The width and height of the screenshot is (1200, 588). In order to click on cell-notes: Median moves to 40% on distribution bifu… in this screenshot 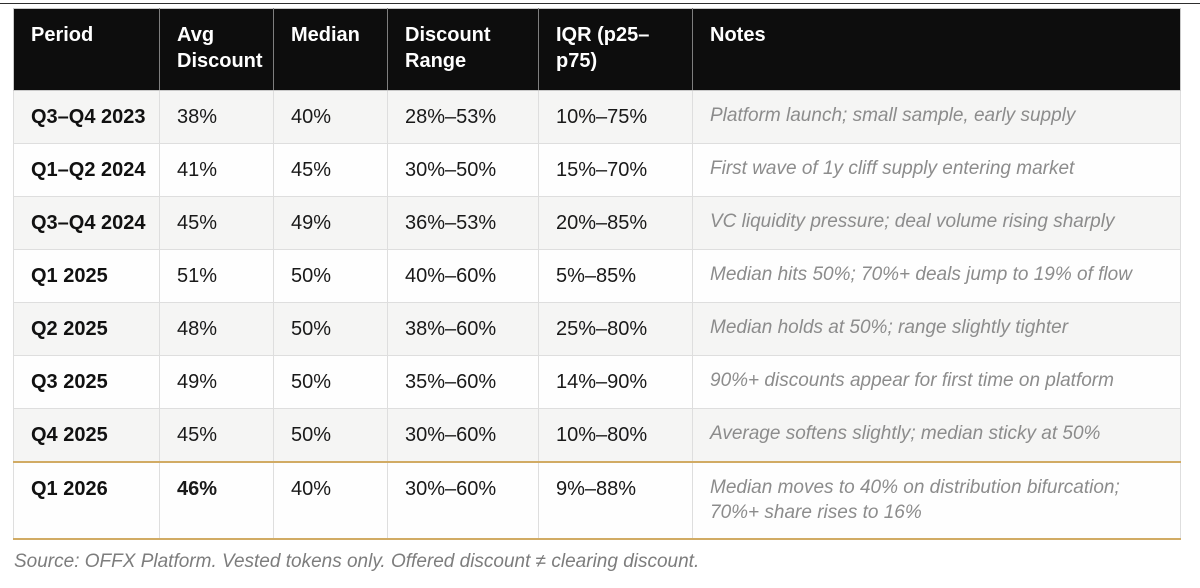, I will do `click(936, 500)`.